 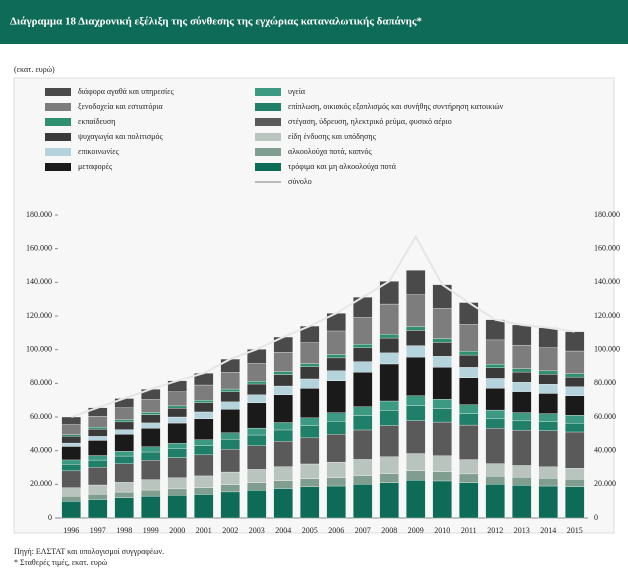 What do you see at coordinates (330, 151) in the screenshot?
I see `legend-label: αλκοολούχα ποτά, καπνός` at bounding box center [330, 151].